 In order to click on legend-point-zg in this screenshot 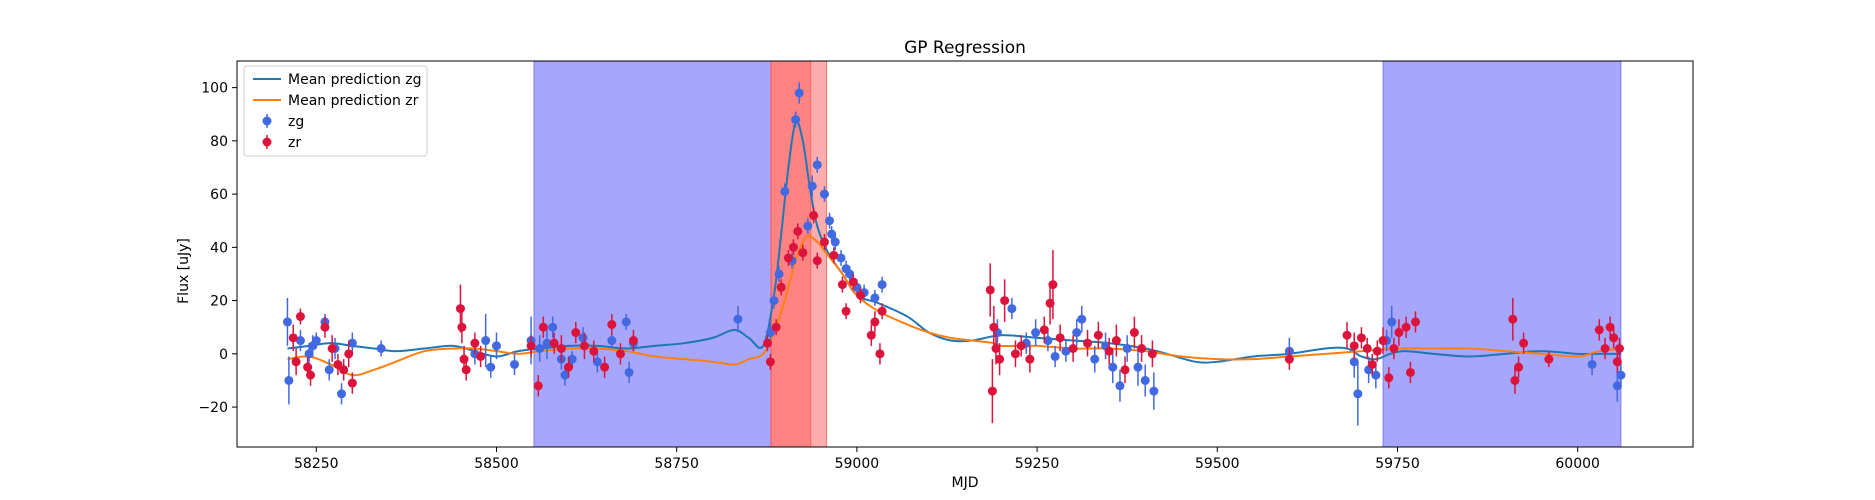, I will do `click(267, 121)`.